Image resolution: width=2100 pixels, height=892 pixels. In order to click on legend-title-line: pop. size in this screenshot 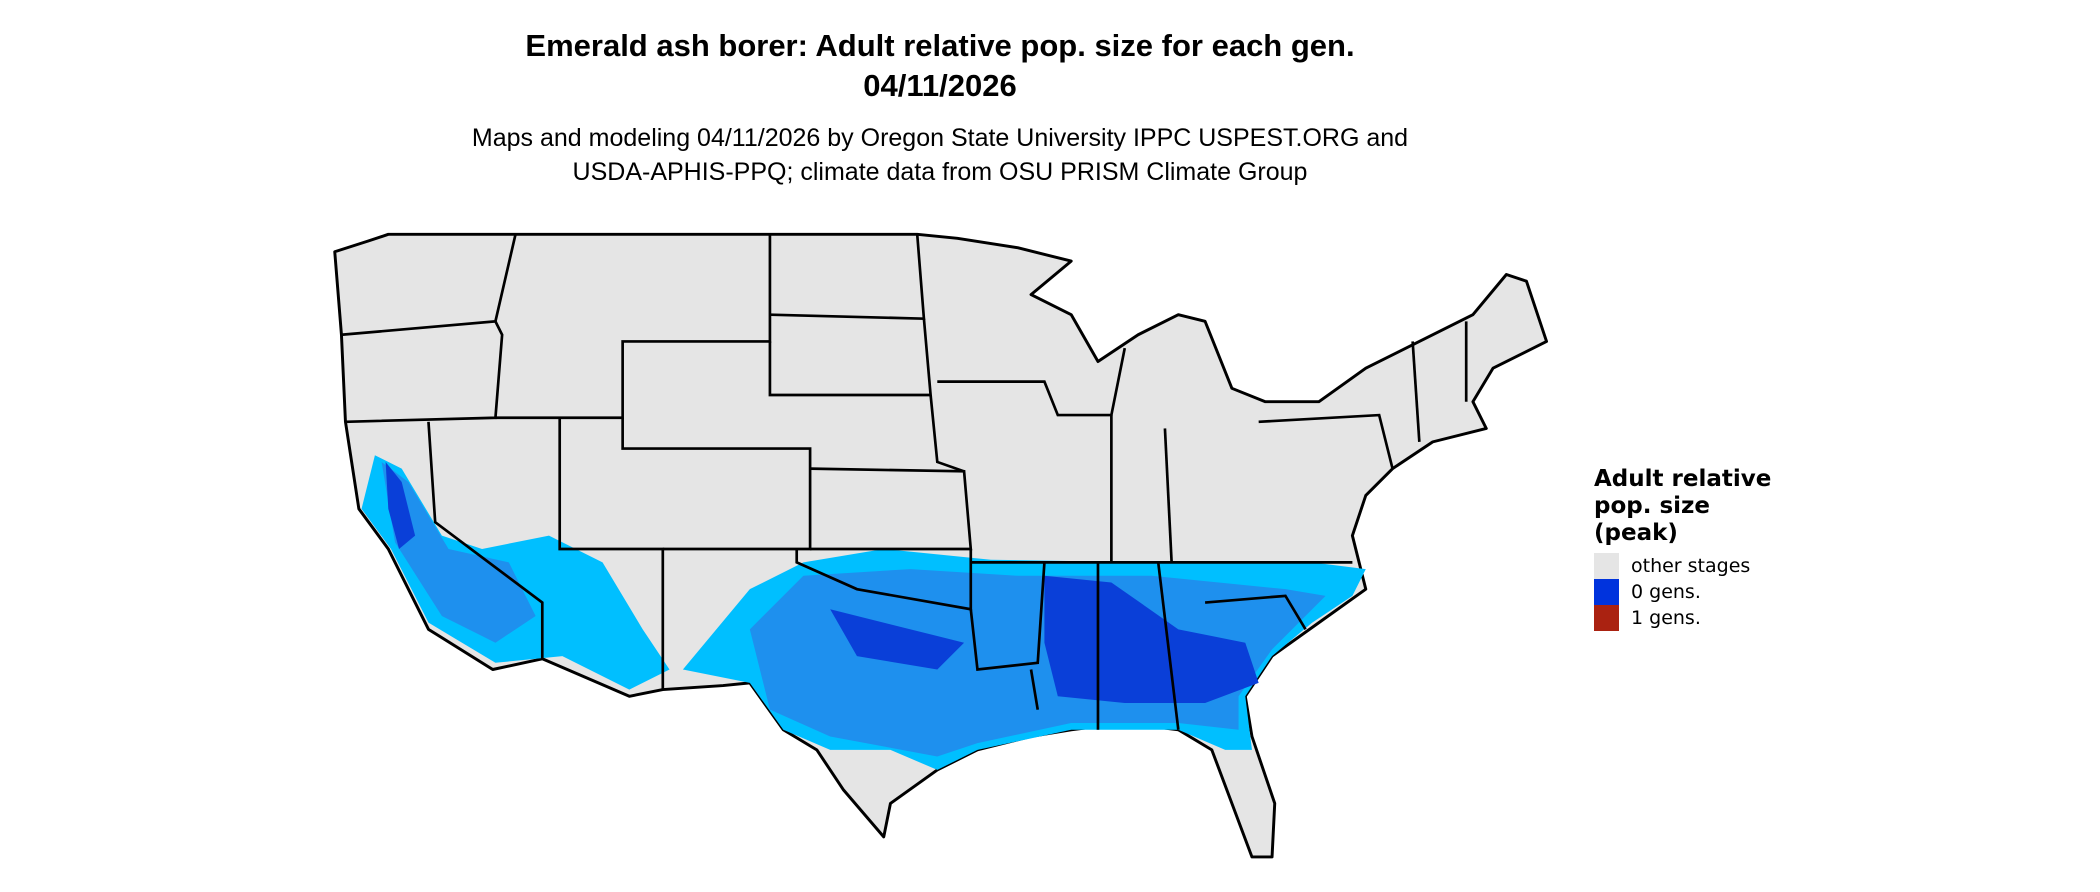, I will do `click(1652, 506)`.